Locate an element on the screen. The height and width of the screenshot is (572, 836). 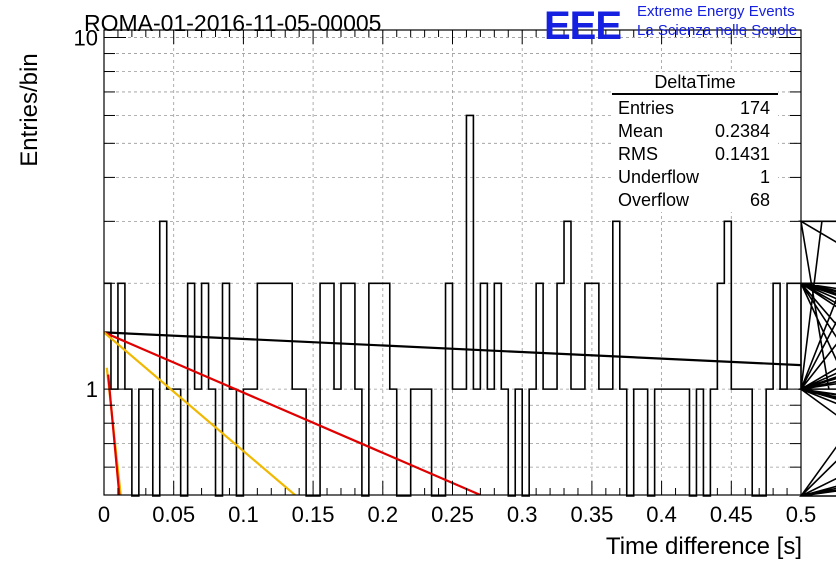
x-tick-label: 0.15 is located at coordinates (313, 514).